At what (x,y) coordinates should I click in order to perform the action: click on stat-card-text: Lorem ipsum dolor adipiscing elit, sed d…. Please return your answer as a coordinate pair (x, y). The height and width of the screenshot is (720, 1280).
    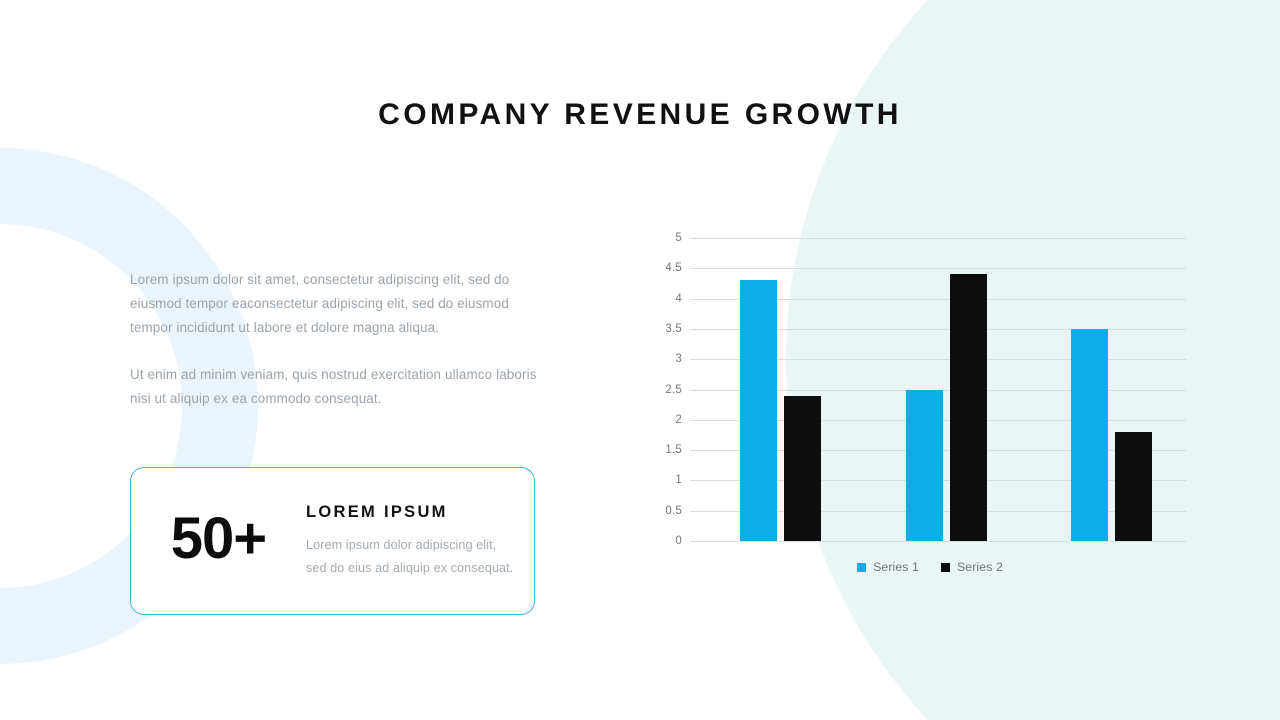
    Looking at the image, I should click on (410, 556).